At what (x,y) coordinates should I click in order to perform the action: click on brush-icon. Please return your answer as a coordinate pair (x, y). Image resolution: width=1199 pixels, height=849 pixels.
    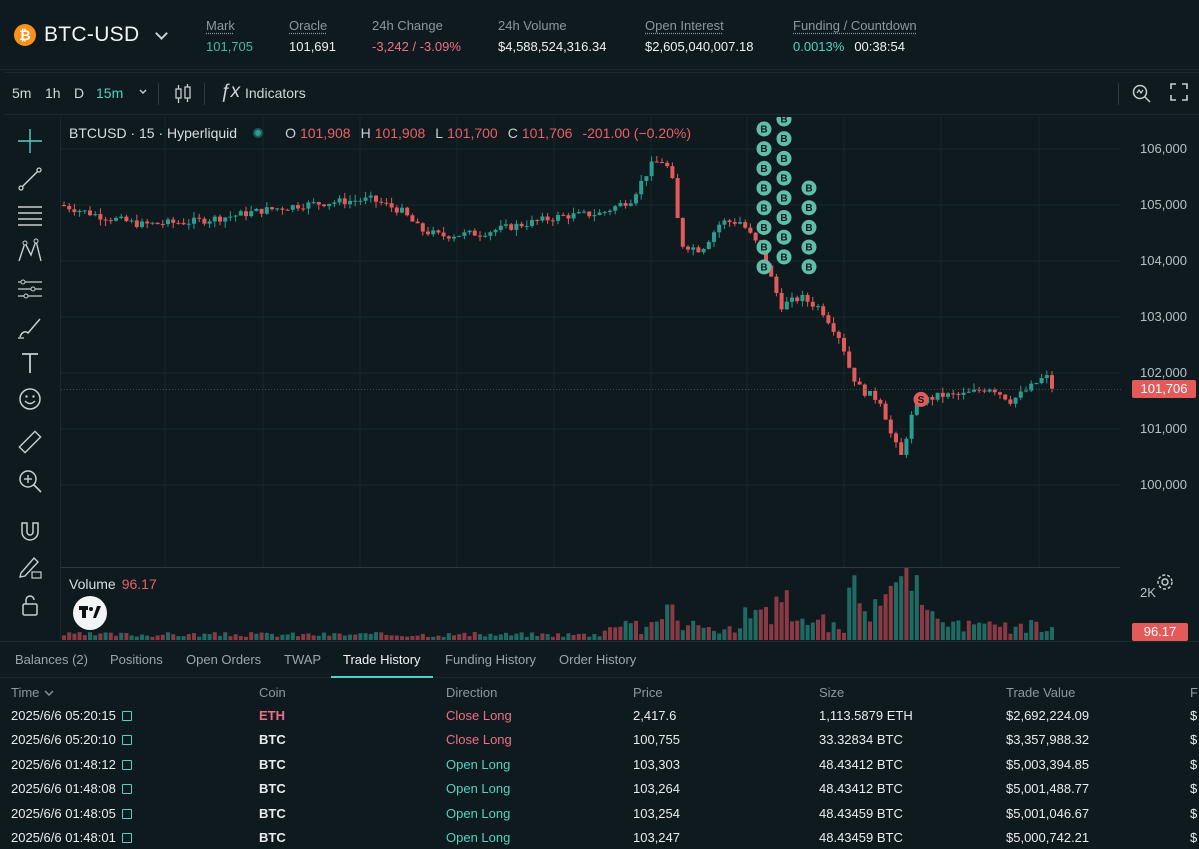
    Looking at the image, I should click on (30, 327).